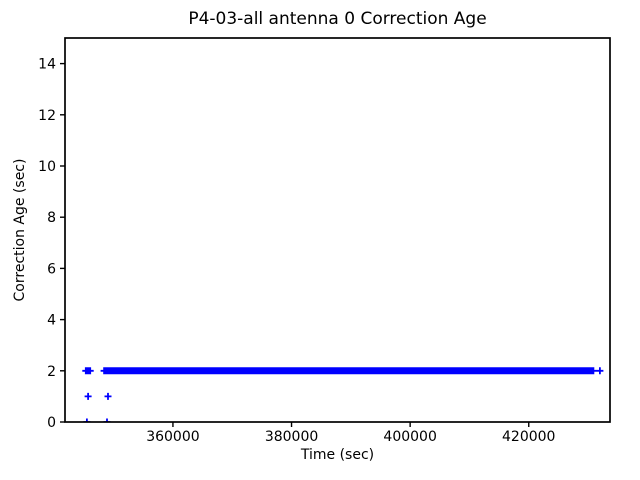 The image size is (640, 480). What do you see at coordinates (337, 455) in the screenshot?
I see `x-axis-label: Time (sec)` at bounding box center [337, 455].